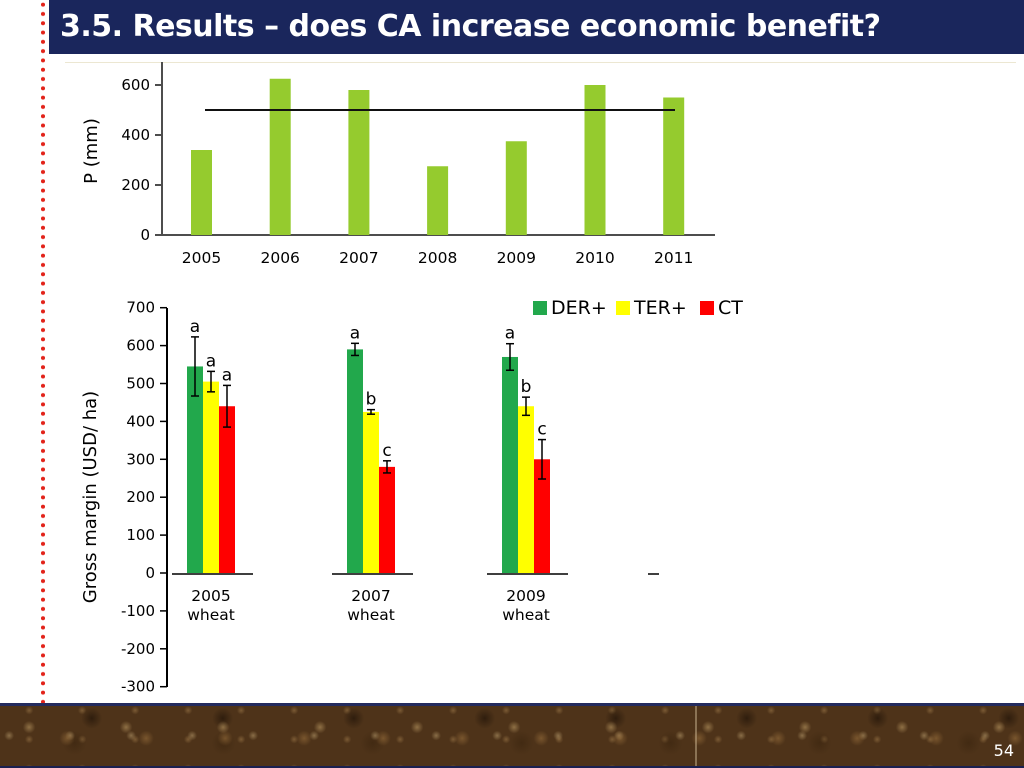 This screenshot has width=1024, height=768. Describe the element at coordinates (540, 308) in the screenshot. I see `legend-swatch-derplus` at that location.